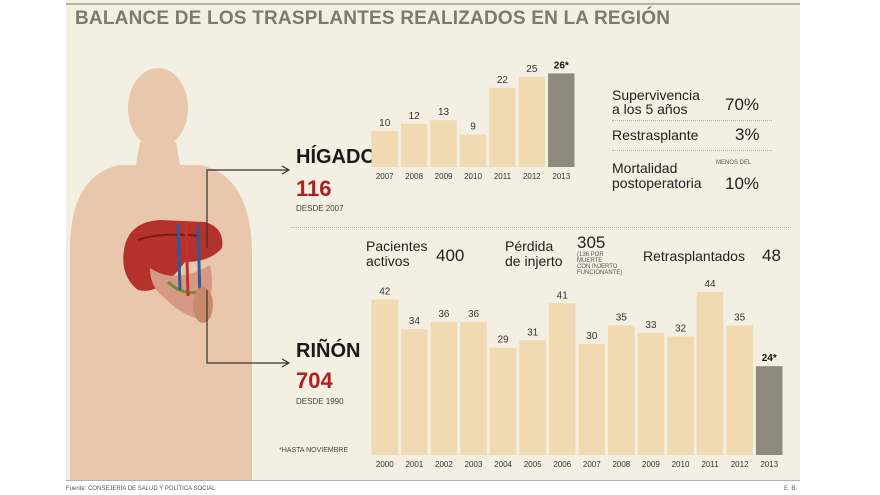 The image size is (880, 495). Describe the element at coordinates (314, 450) in the screenshot. I see `footnote: *HASTA NOVIEMBRE` at that location.